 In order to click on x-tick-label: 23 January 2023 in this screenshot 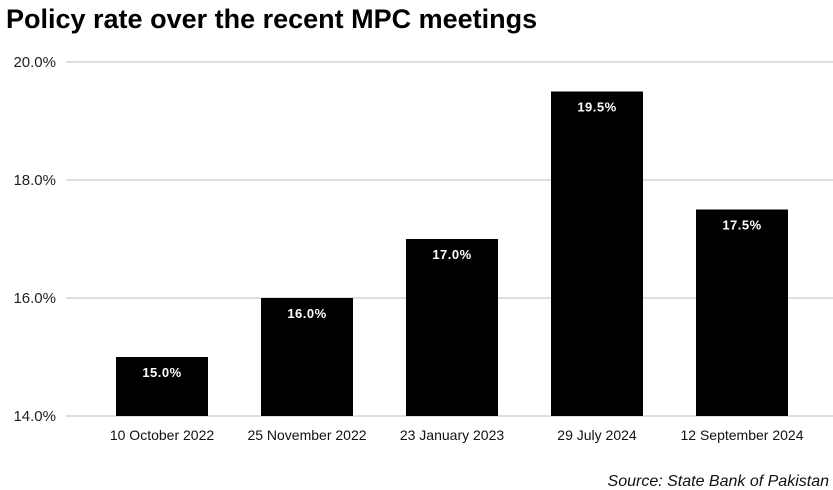, I will do `click(452, 435)`.